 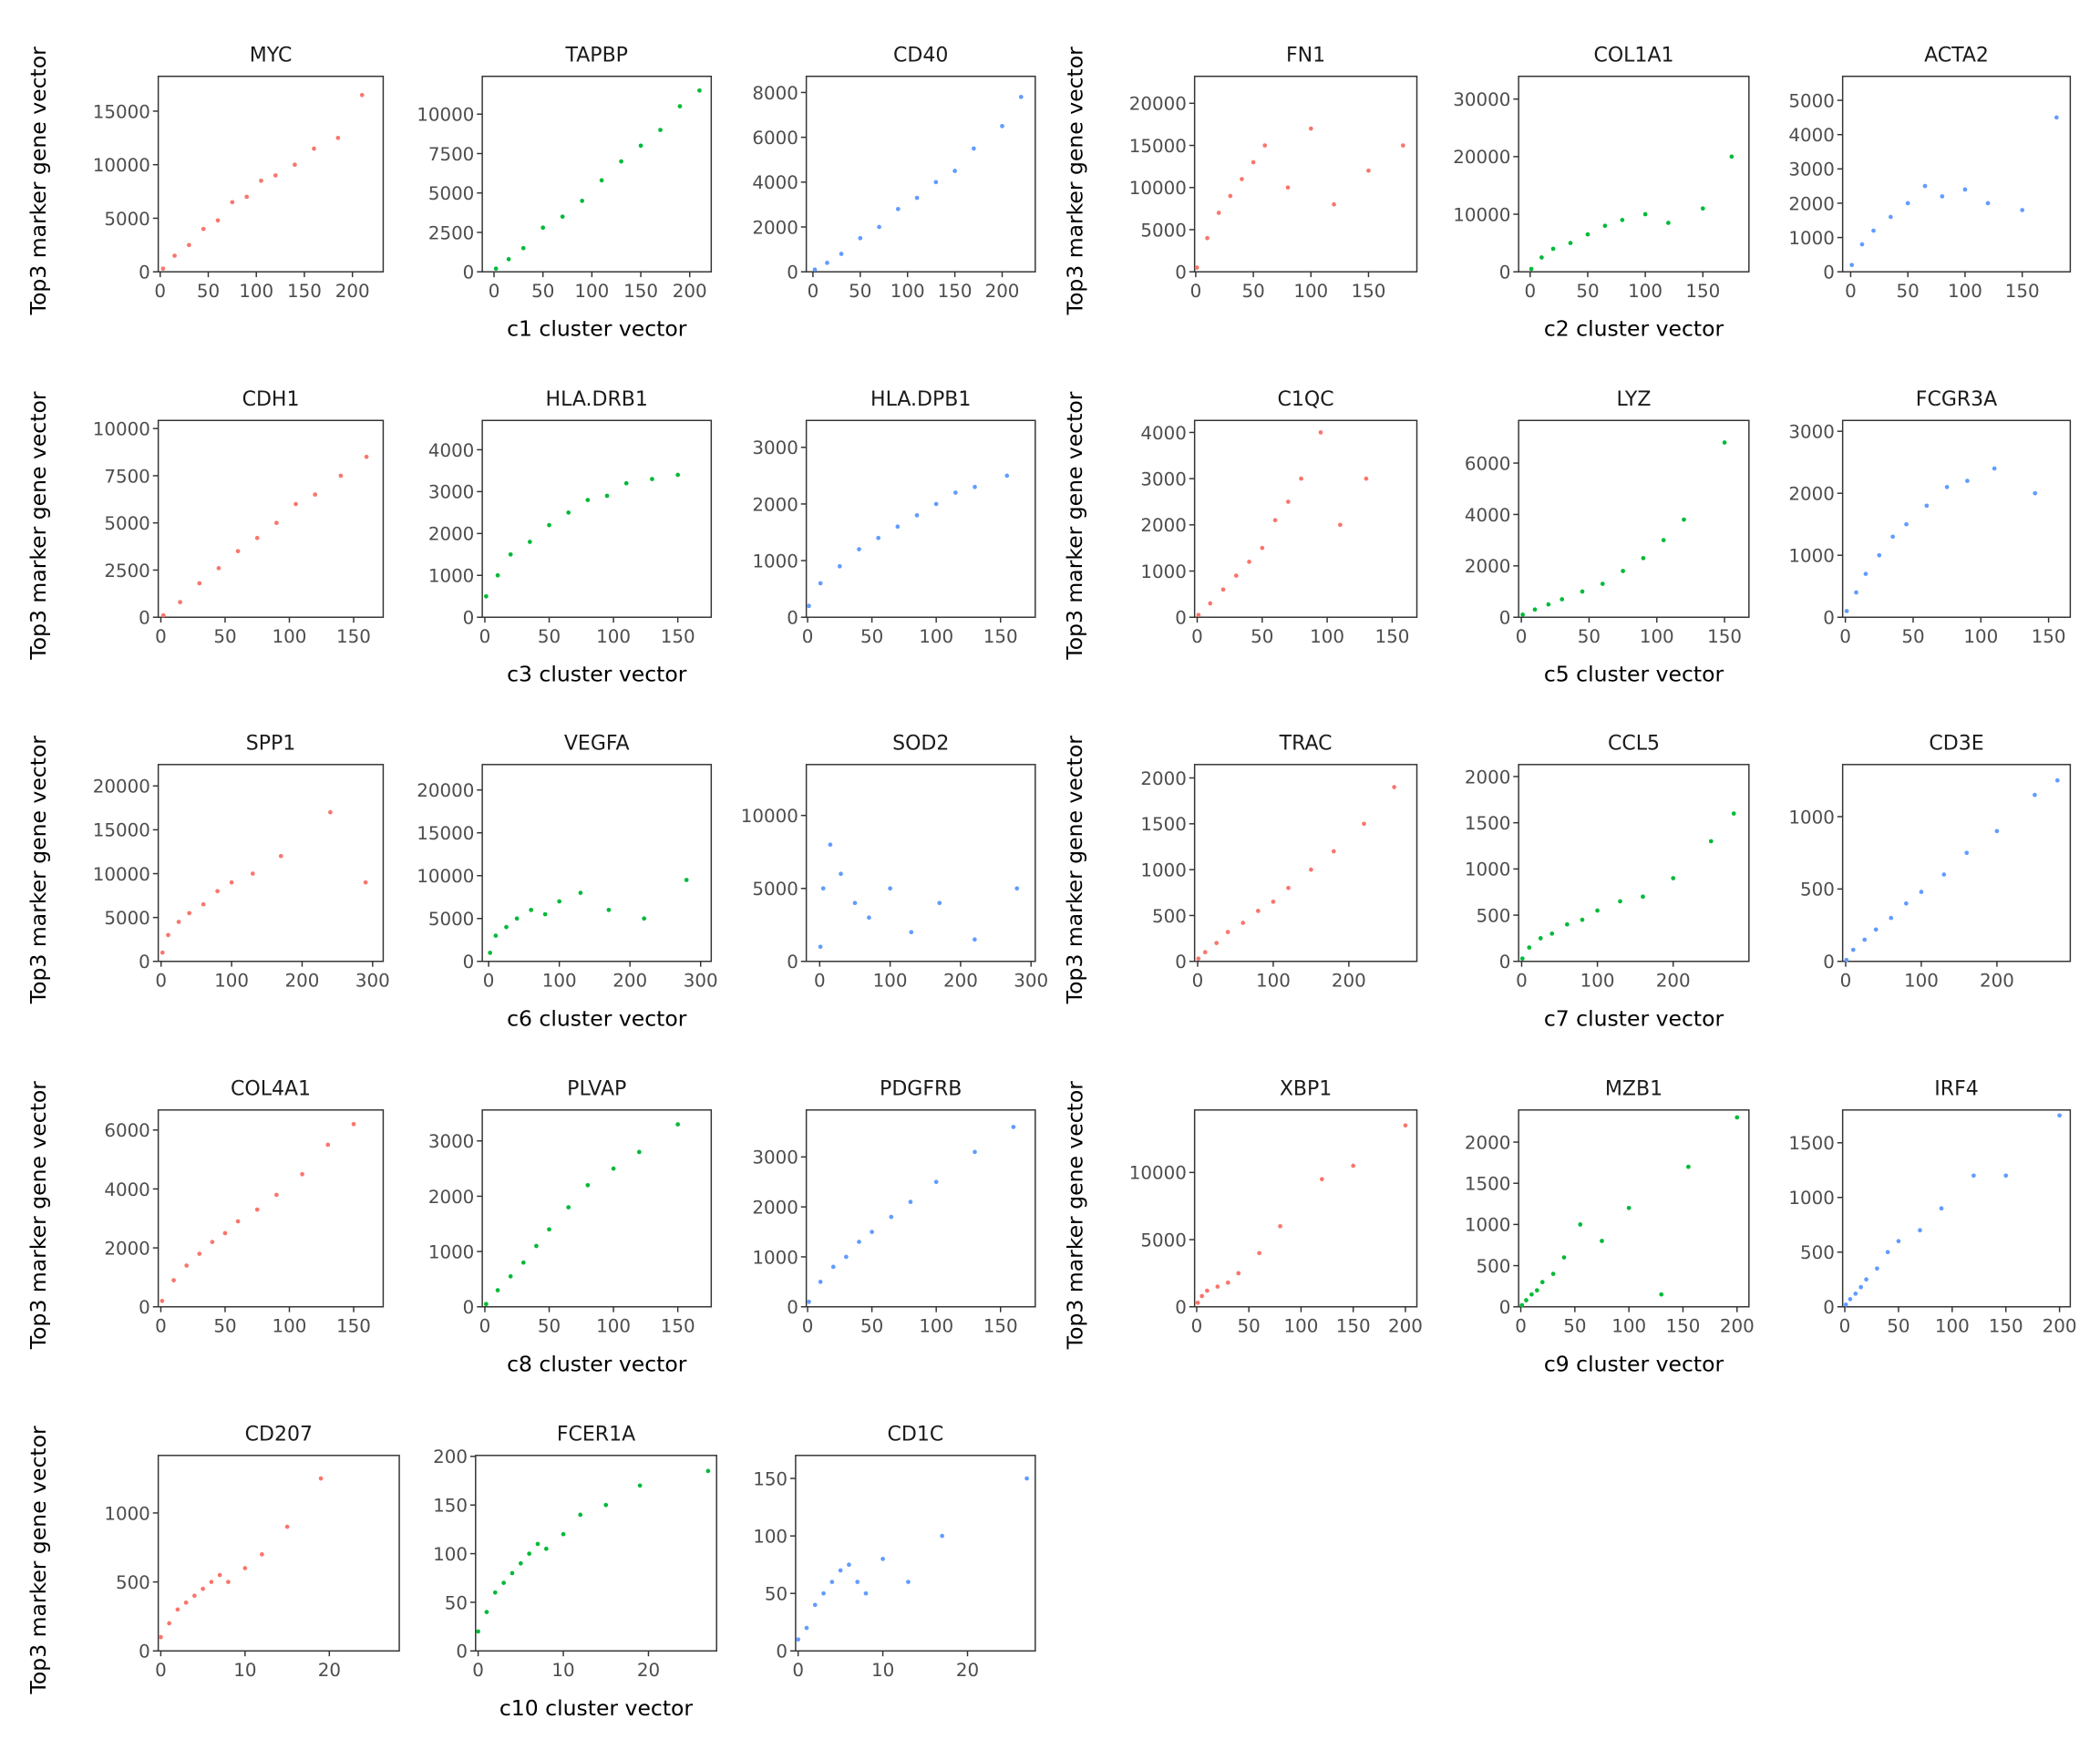 I want to click on panel-title: HLA.DPB1, so click(x=921, y=399).